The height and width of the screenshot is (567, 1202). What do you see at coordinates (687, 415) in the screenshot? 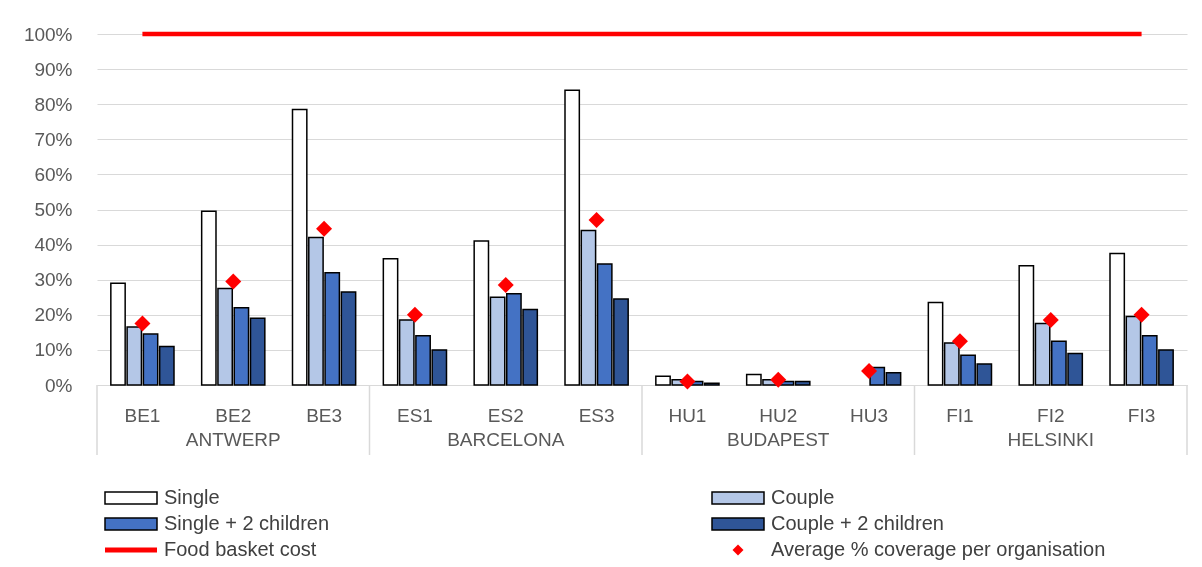
I see `x-tick-label: HU1` at bounding box center [687, 415].